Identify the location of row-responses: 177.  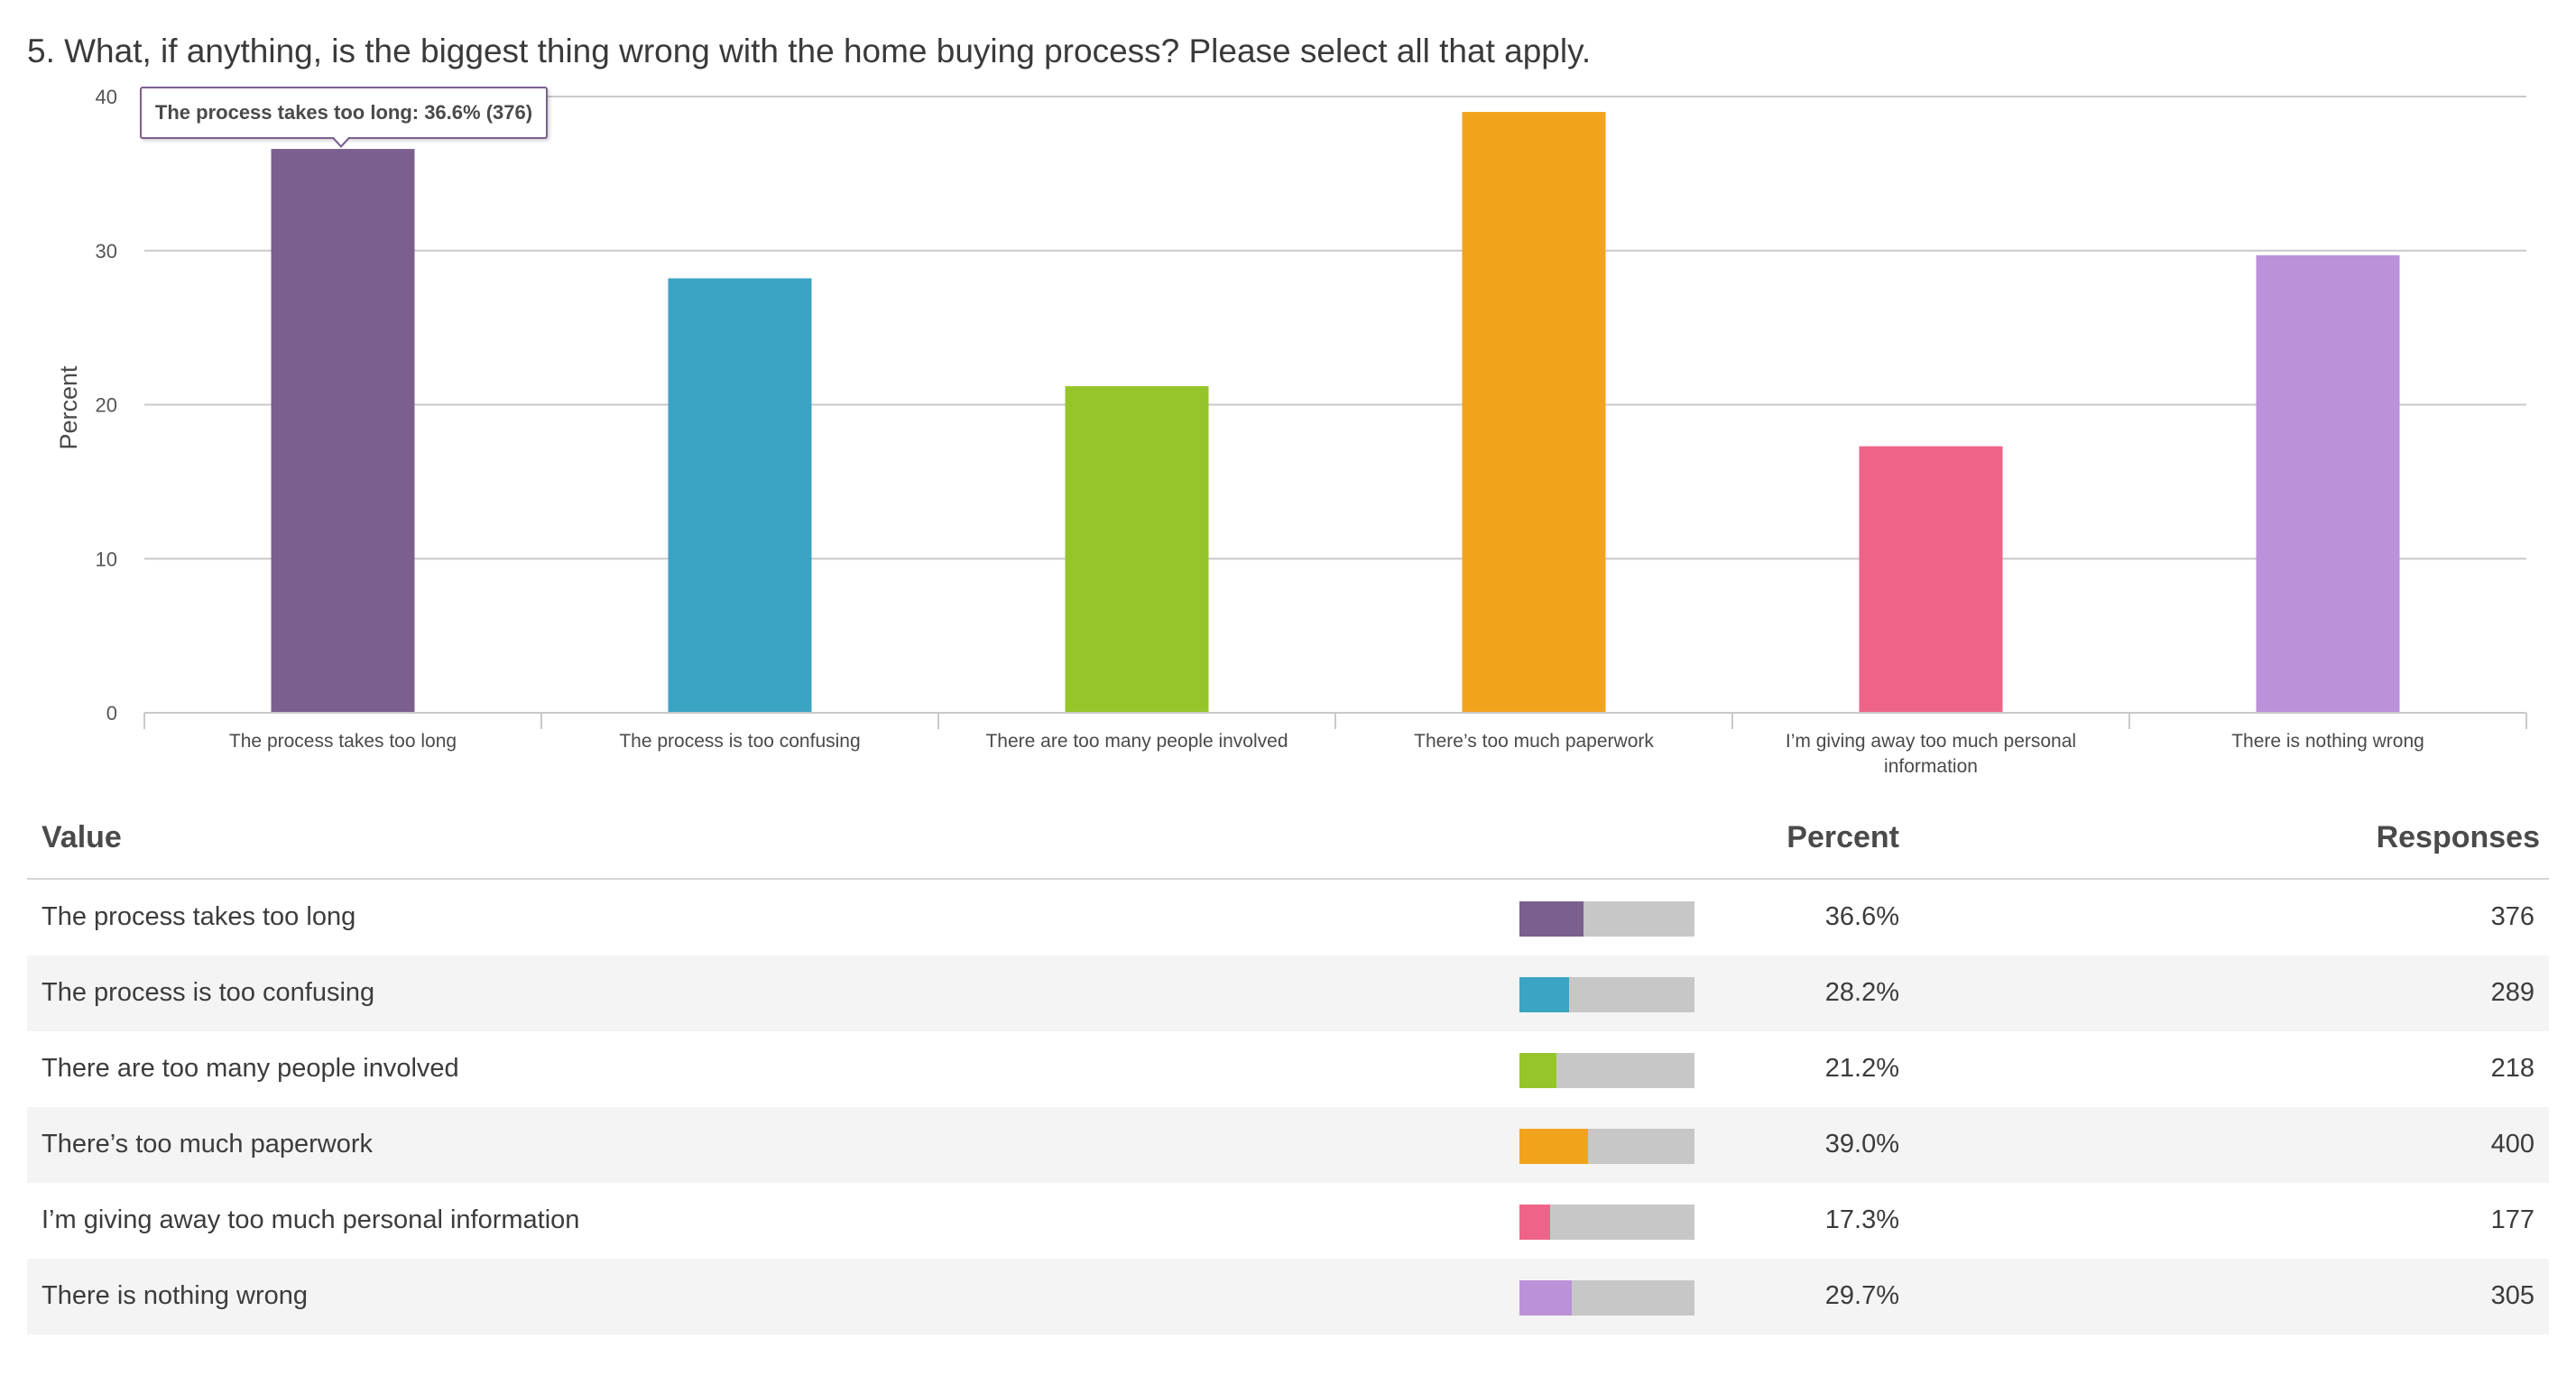
(2512, 1219).